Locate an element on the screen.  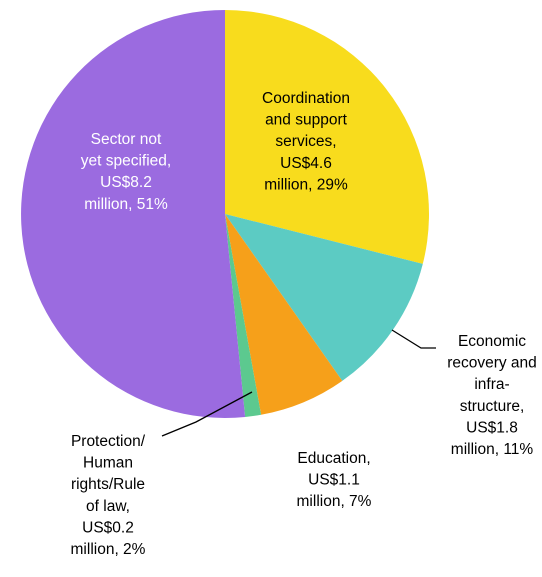
slice-label-line: Economic is located at coordinates (492, 341).